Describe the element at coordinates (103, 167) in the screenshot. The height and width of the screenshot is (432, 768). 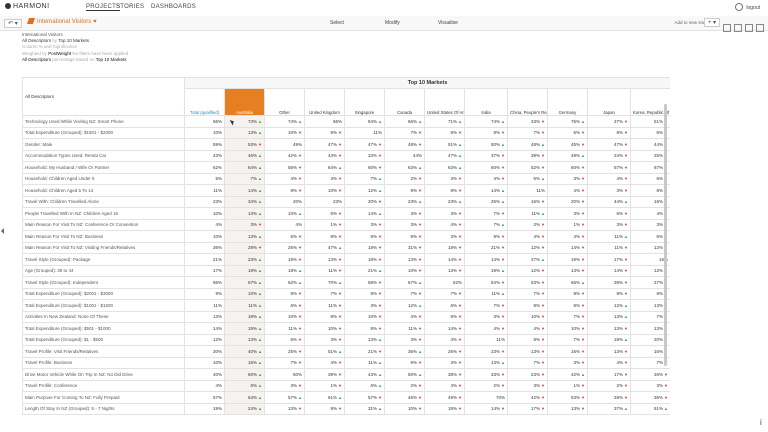
I see `row-label: Household: My Husband / Wife Or Partner` at that location.